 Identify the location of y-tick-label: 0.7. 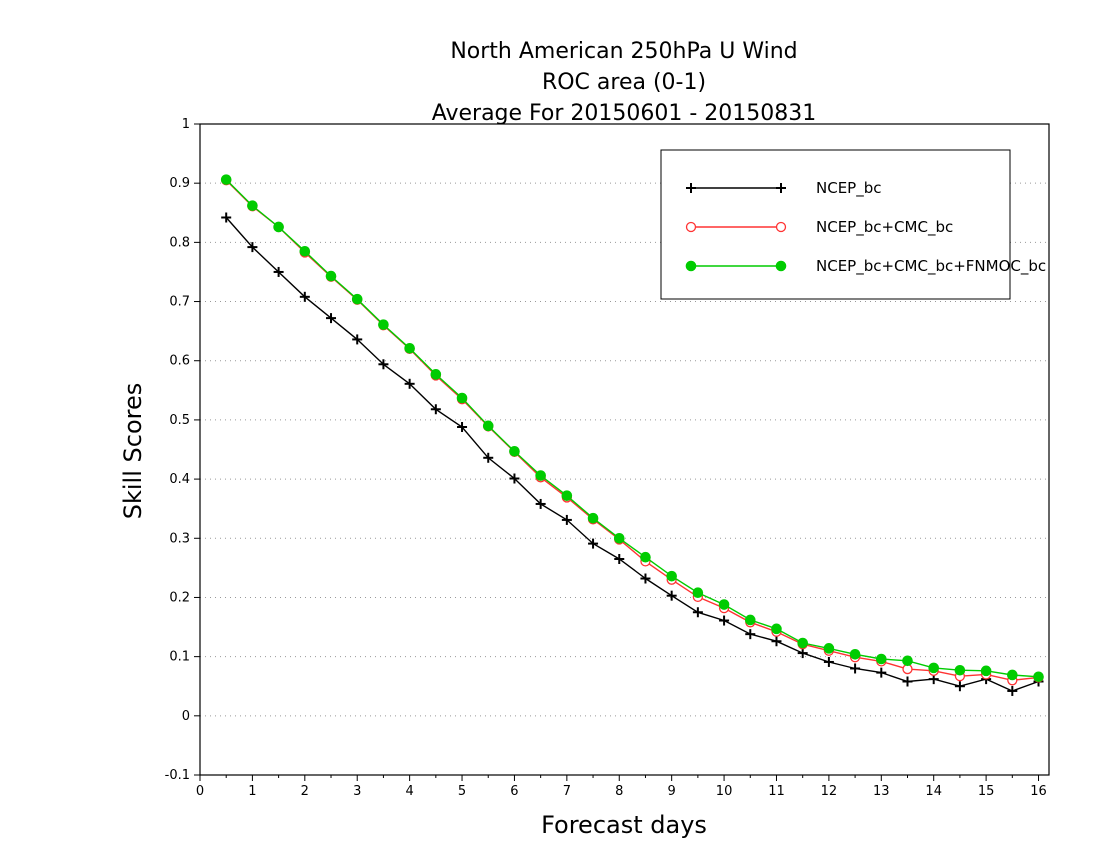
(179, 302).